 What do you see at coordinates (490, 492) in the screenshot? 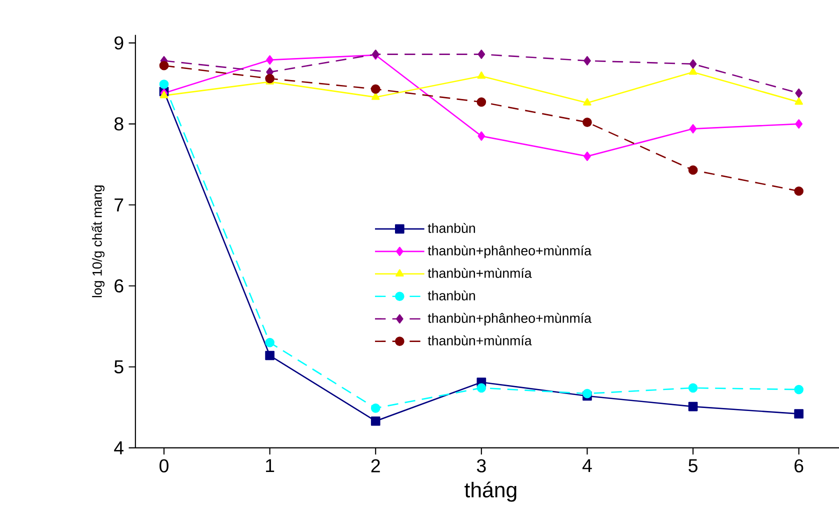
I see `x-axis-title: tháng` at bounding box center [490, 492].